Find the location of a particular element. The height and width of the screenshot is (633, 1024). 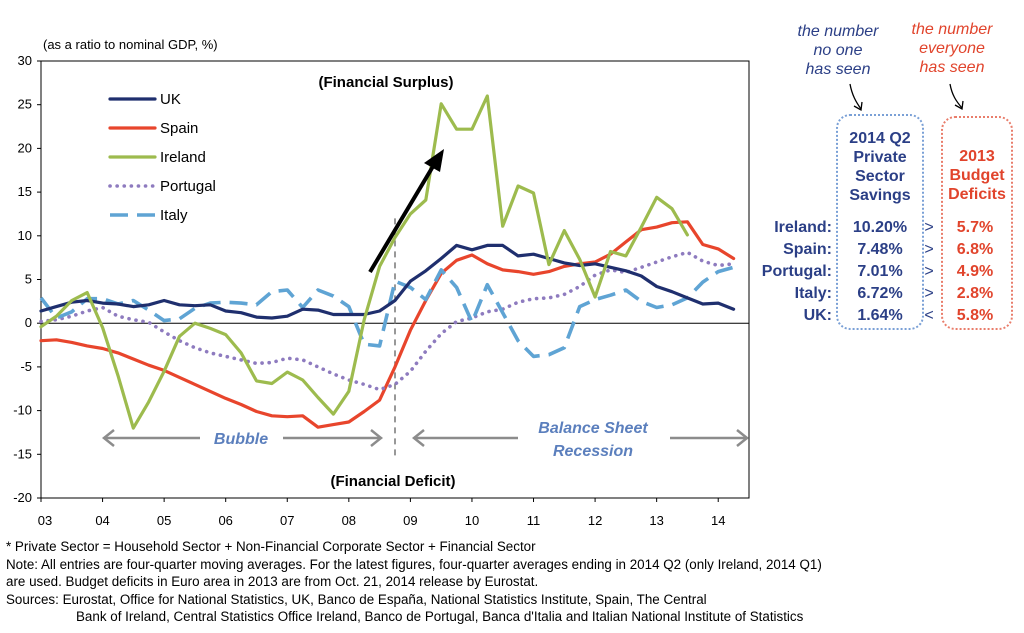

balance-sheet-label: Balance Sheet is located at coordinates (593, 428).